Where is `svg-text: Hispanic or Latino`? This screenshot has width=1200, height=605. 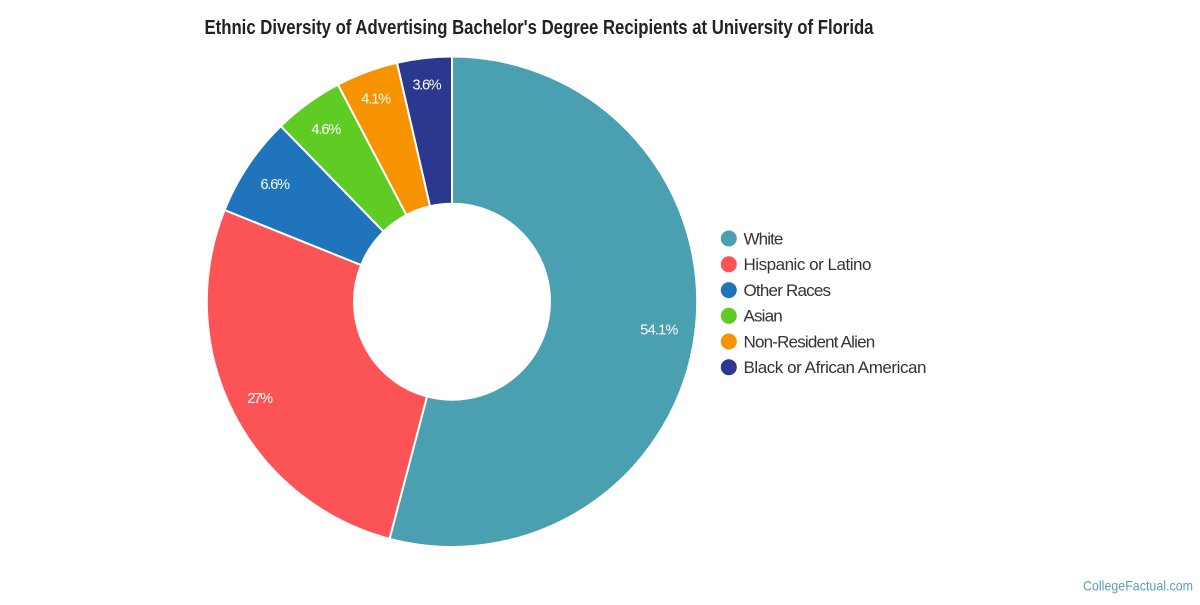 svg-text: Hispanic or Latino is located at coordinates (808, 264).